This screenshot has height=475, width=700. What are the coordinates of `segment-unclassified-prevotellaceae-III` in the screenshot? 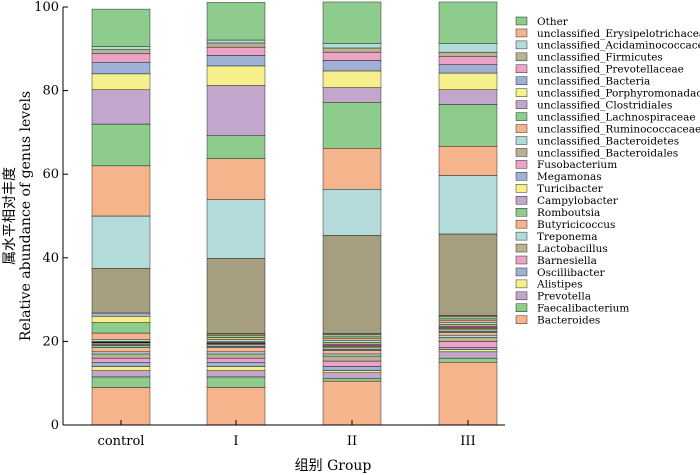 It's located at (468, 205).